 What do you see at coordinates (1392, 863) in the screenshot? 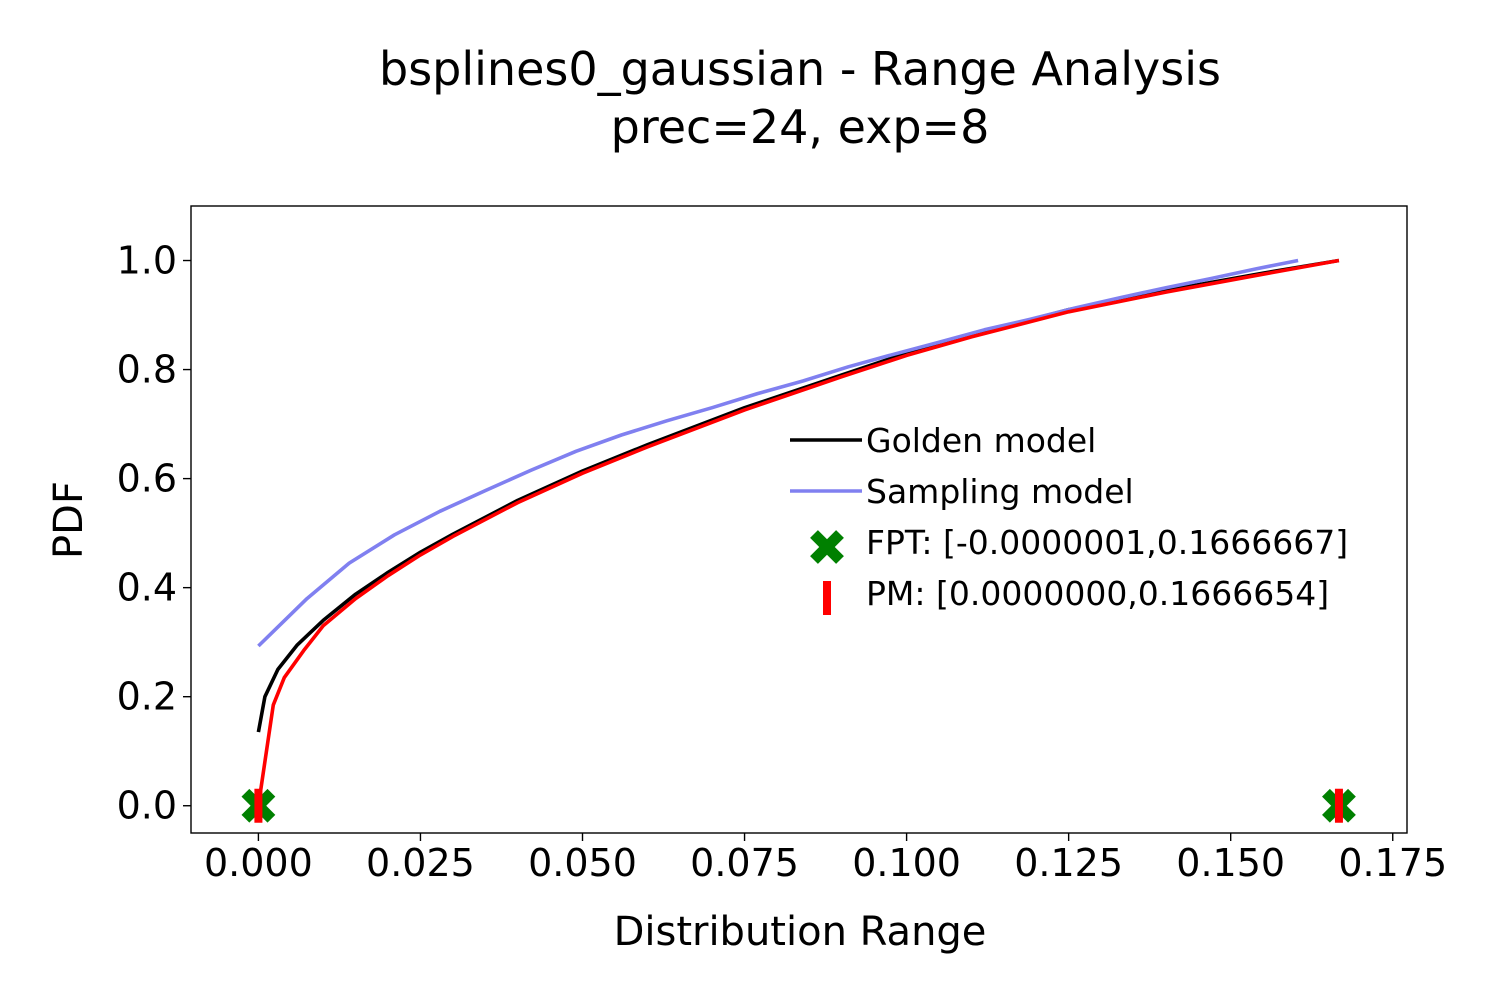
I see `x-tick-label: 0.175` at bounding box center [1392, 863].